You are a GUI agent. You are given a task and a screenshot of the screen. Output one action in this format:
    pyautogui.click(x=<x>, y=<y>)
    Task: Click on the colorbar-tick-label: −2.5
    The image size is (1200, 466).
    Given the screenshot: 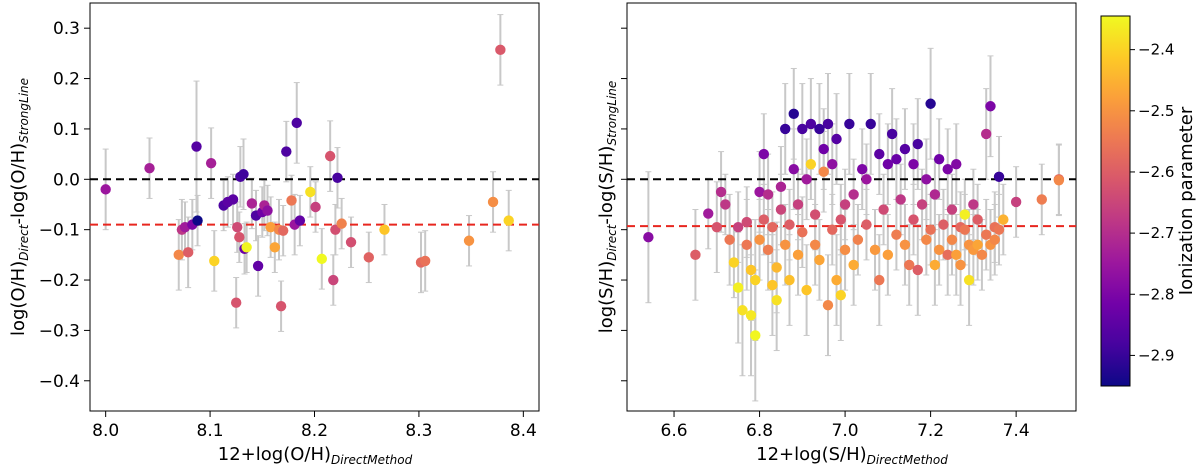 What is the action you would take?
    pyautogui.click(x=1156, y=111)
    